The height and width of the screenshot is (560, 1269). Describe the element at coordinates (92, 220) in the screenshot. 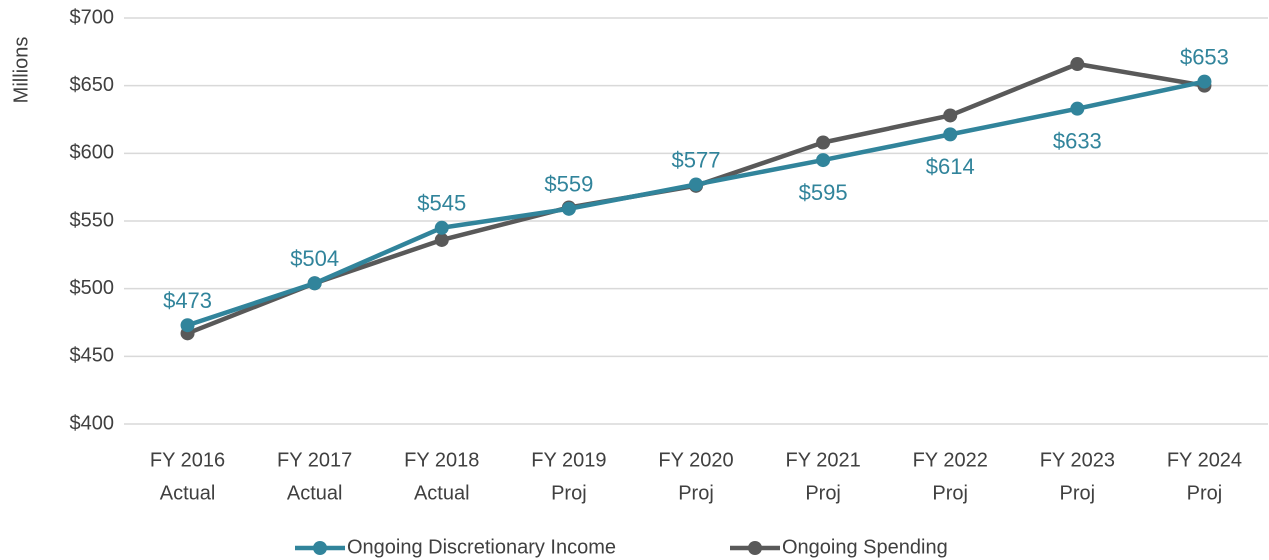

I see `y-tick-label: $550` at that location.